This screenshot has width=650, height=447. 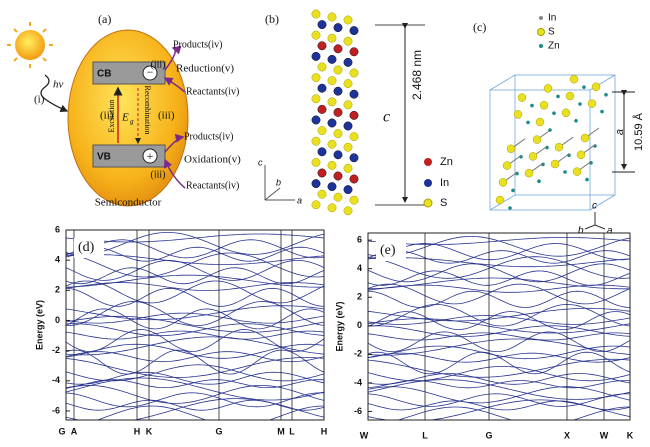 What do you see at coordinates (638, 131) in the screenshot?
I see `length-label: 10.59 Å` at bounding box center [638, 131].